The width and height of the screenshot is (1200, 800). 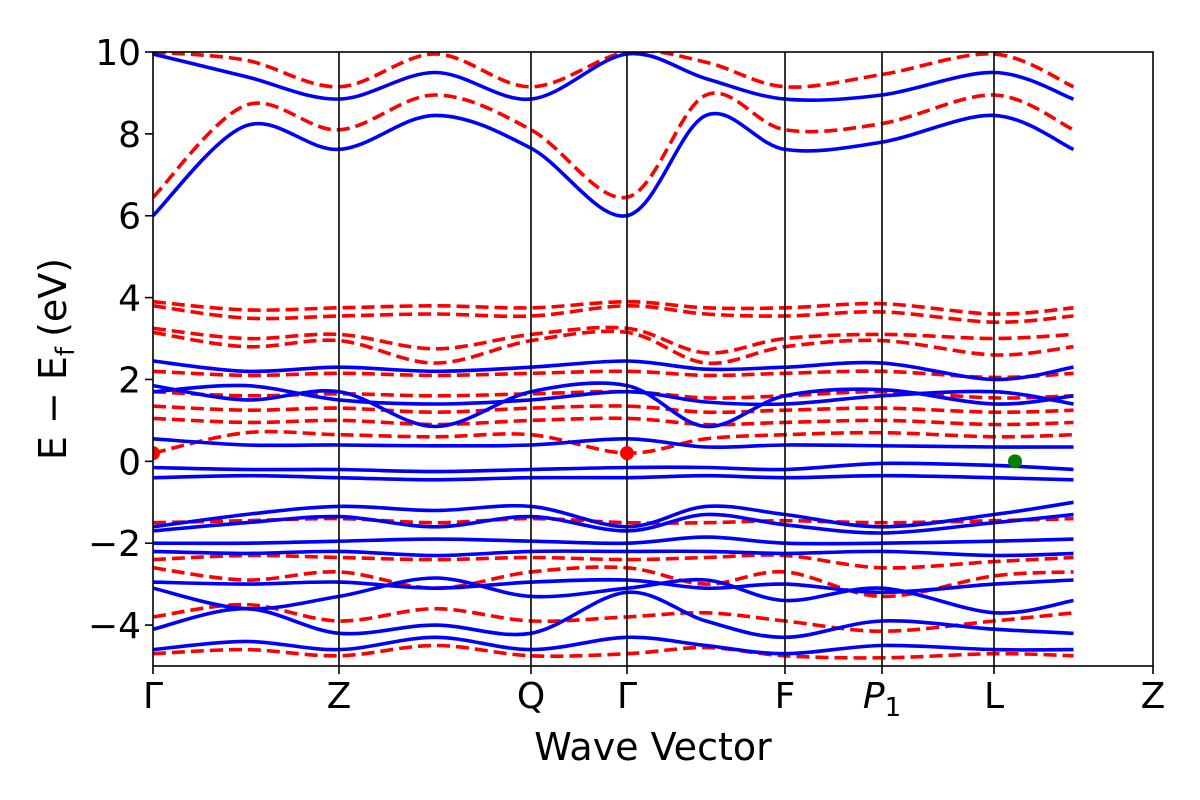 I want to click on y-axis-title-main: E − E, so click(x=53, y=408).